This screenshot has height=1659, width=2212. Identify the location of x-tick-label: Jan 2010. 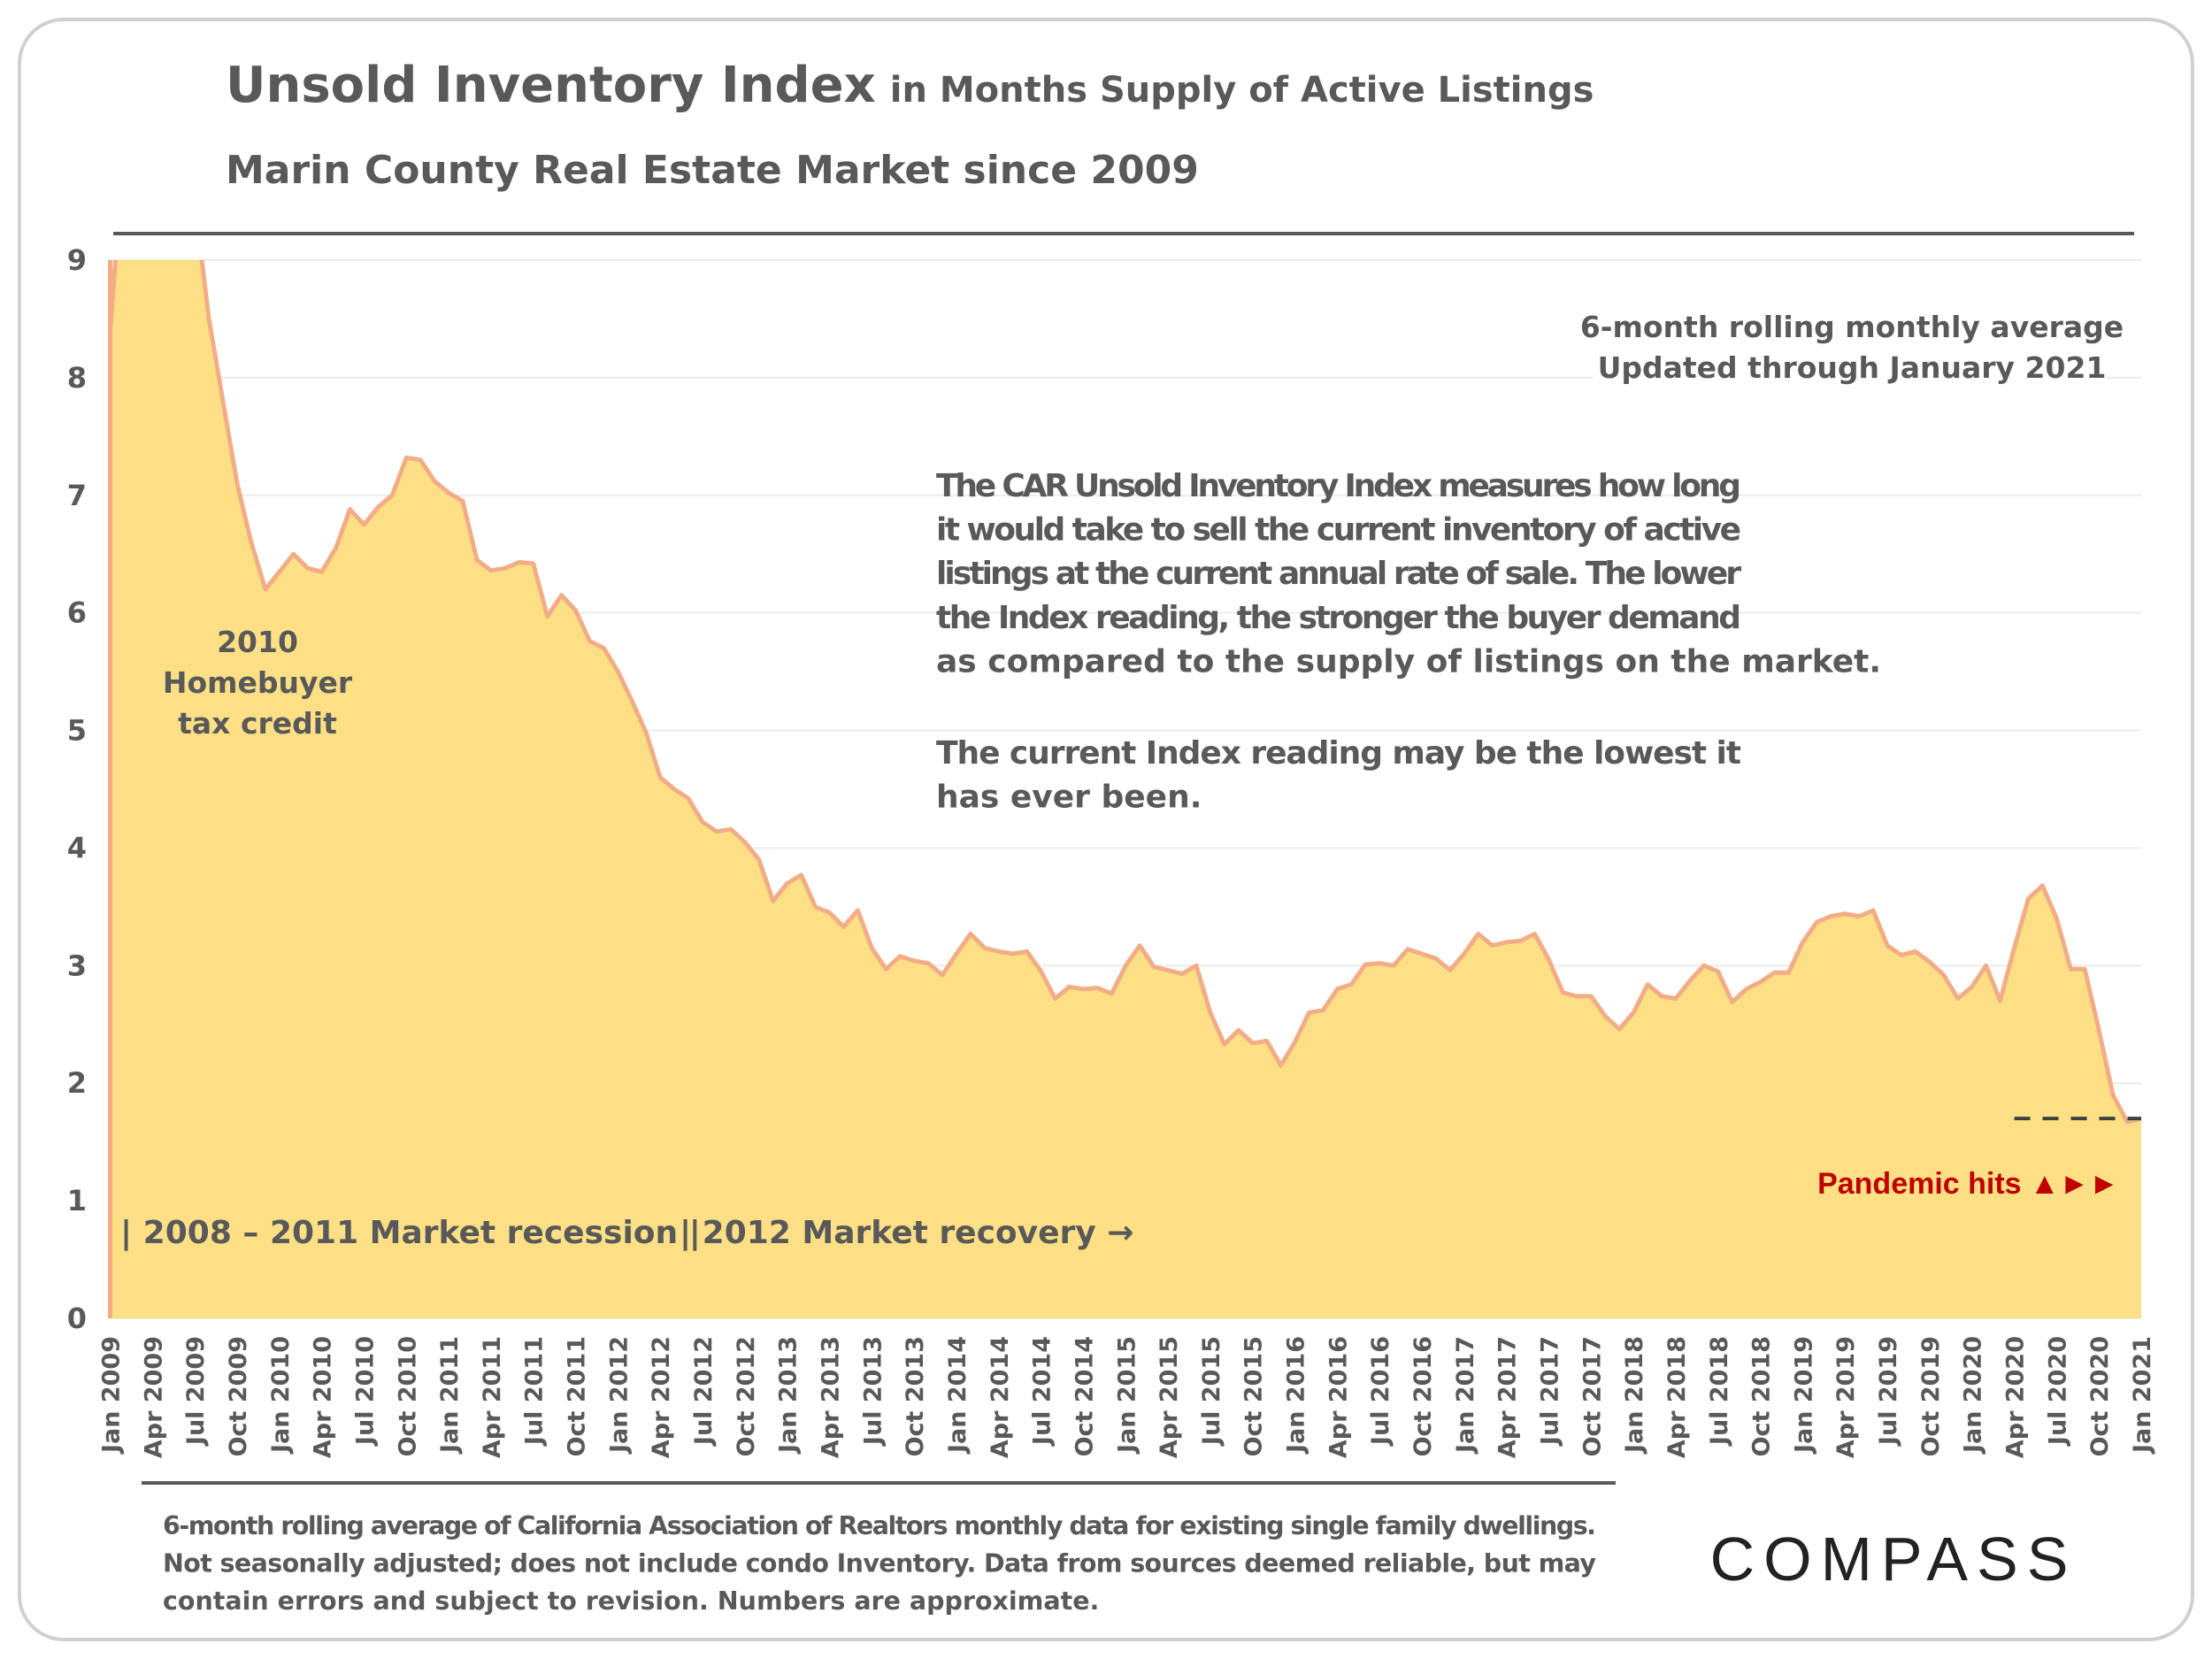
(281, 1396).